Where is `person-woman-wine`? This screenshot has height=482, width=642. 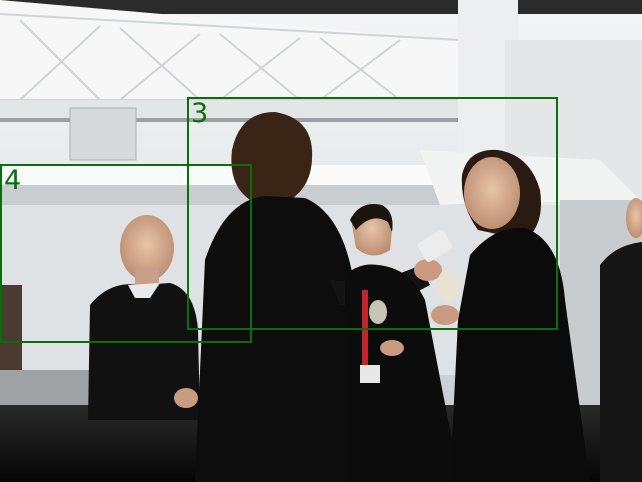 person-woman-wine is located at coordinates (402, 343).